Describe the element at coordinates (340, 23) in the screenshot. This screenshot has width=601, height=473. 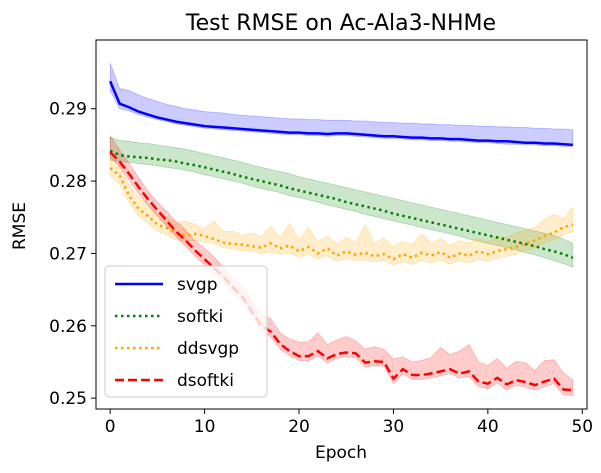
I see `chart-title: Test RMSE on Ac-Ala3-NHMe` at that location.